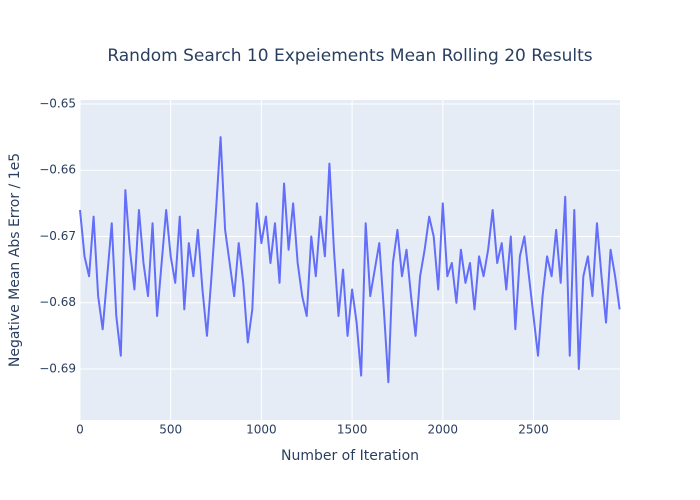  What do you see at coordinates (350, 456) in the screenshot?
I see `x-axis-title: Number of Iteration` at bounding box center [350, 456].